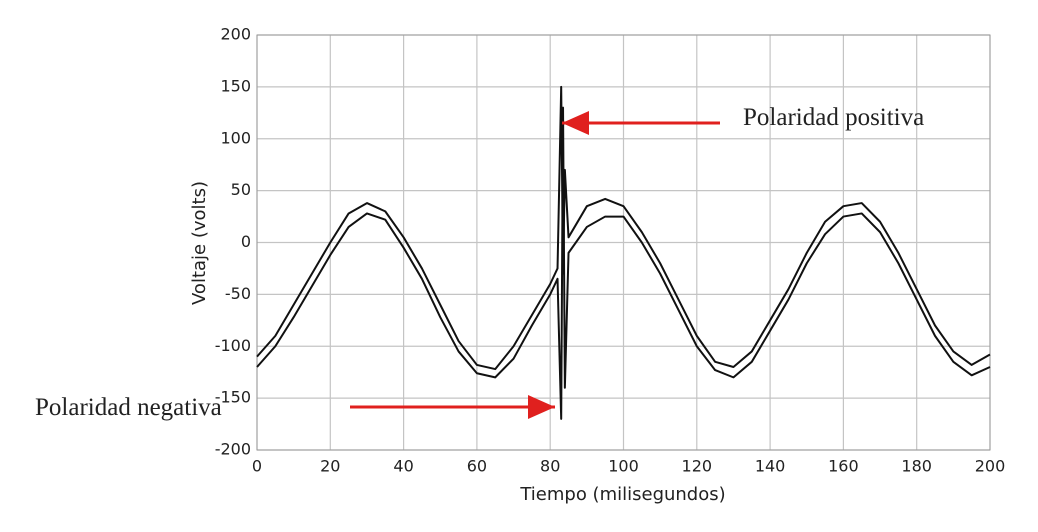 This screenshot has width=1038, height=532. What do you see at coordinates (623, 466) in the screenshot?
I see `x-tick-label: 100` at bounding box center [623, 466].